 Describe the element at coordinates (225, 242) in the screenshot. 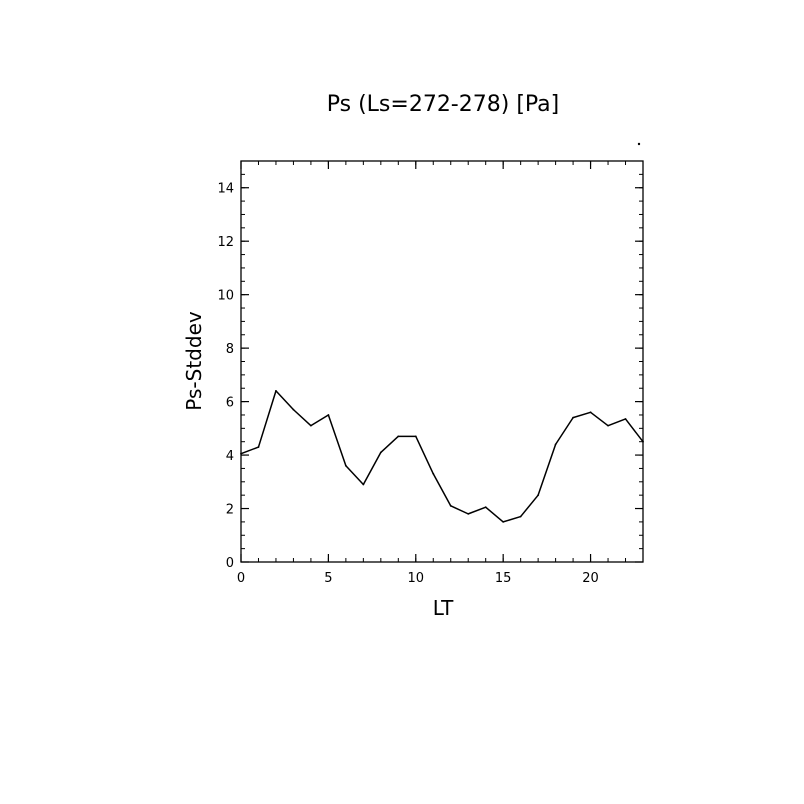

I see `y-tick-label: 12` at that location.